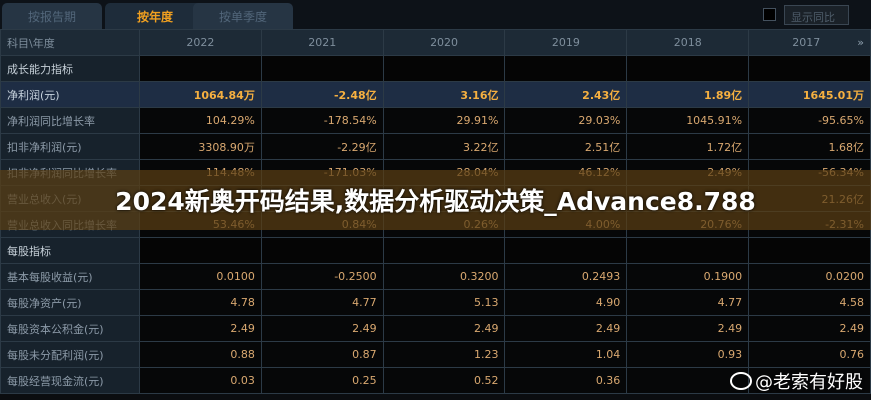  What do you see at coordinates (322, 120) in the screenshot?
I see `cell-value: -178.54%` at bounding box center [322, 120].